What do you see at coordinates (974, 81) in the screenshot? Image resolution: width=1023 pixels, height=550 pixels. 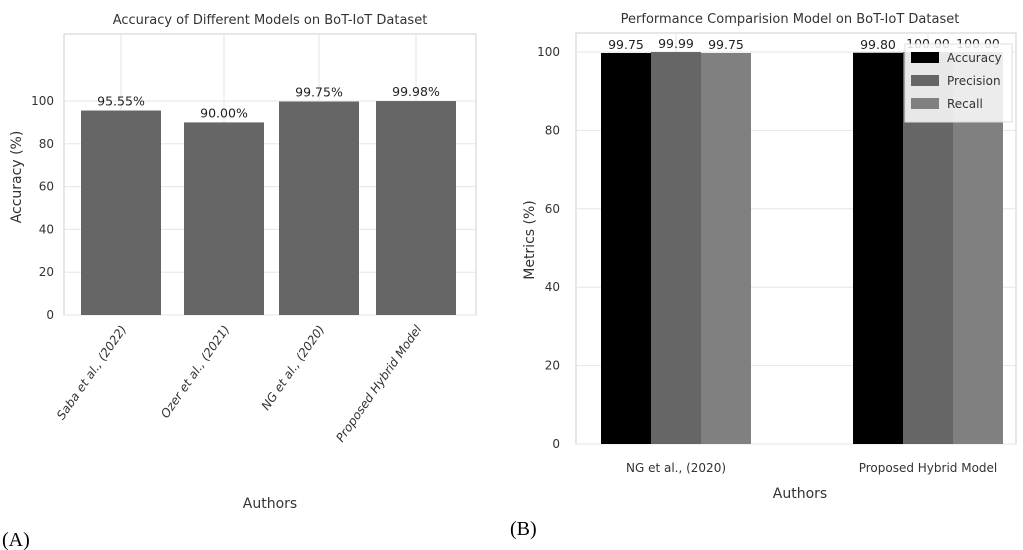 I see `chart-b-legend-label: Precision` at bounding box center [974, 81].